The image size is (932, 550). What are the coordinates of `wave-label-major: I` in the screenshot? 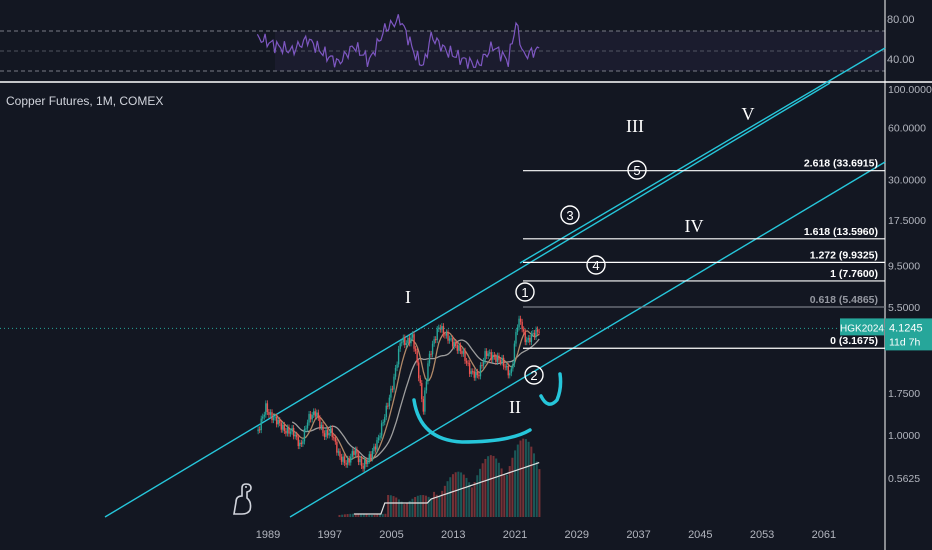 It's located at (408, 297).